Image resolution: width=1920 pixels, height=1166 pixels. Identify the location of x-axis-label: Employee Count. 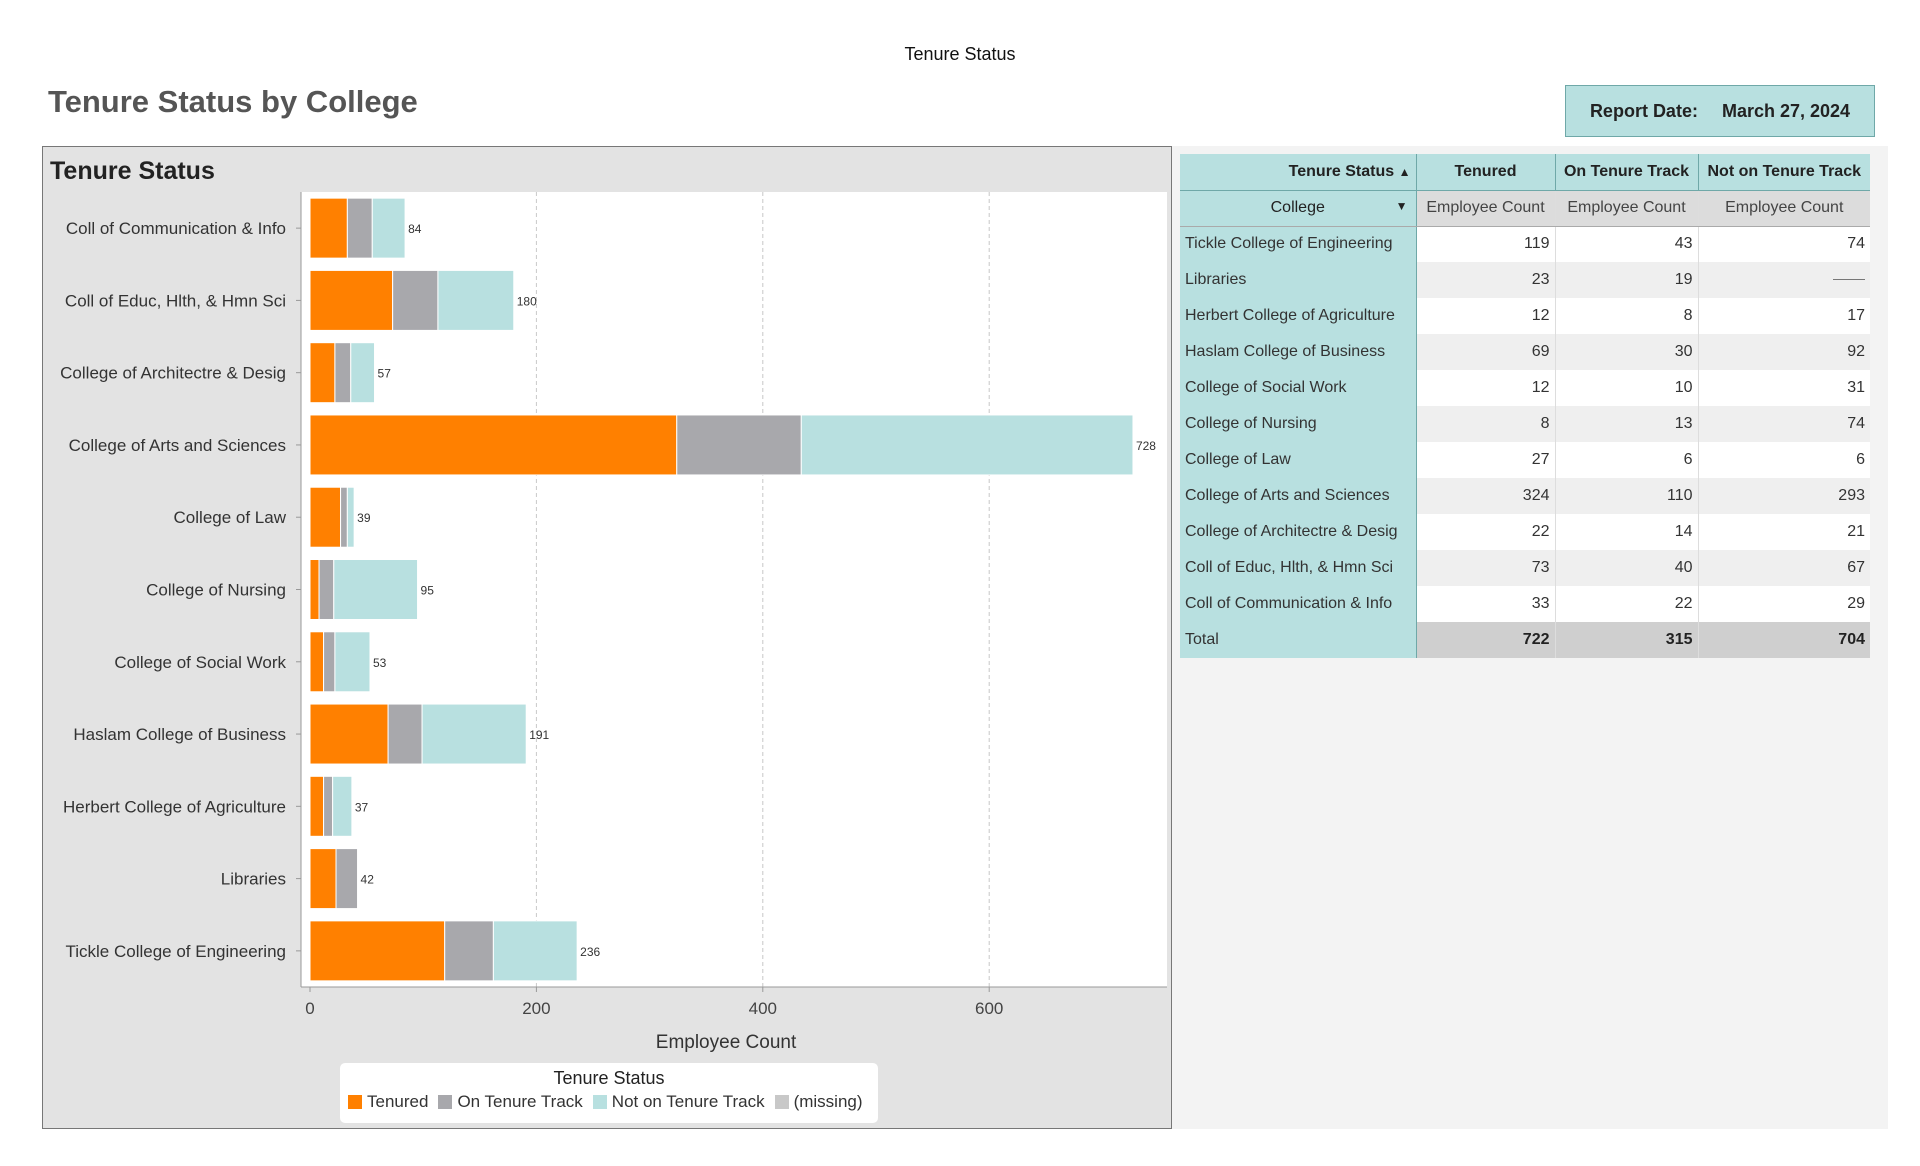
(726, 1042).